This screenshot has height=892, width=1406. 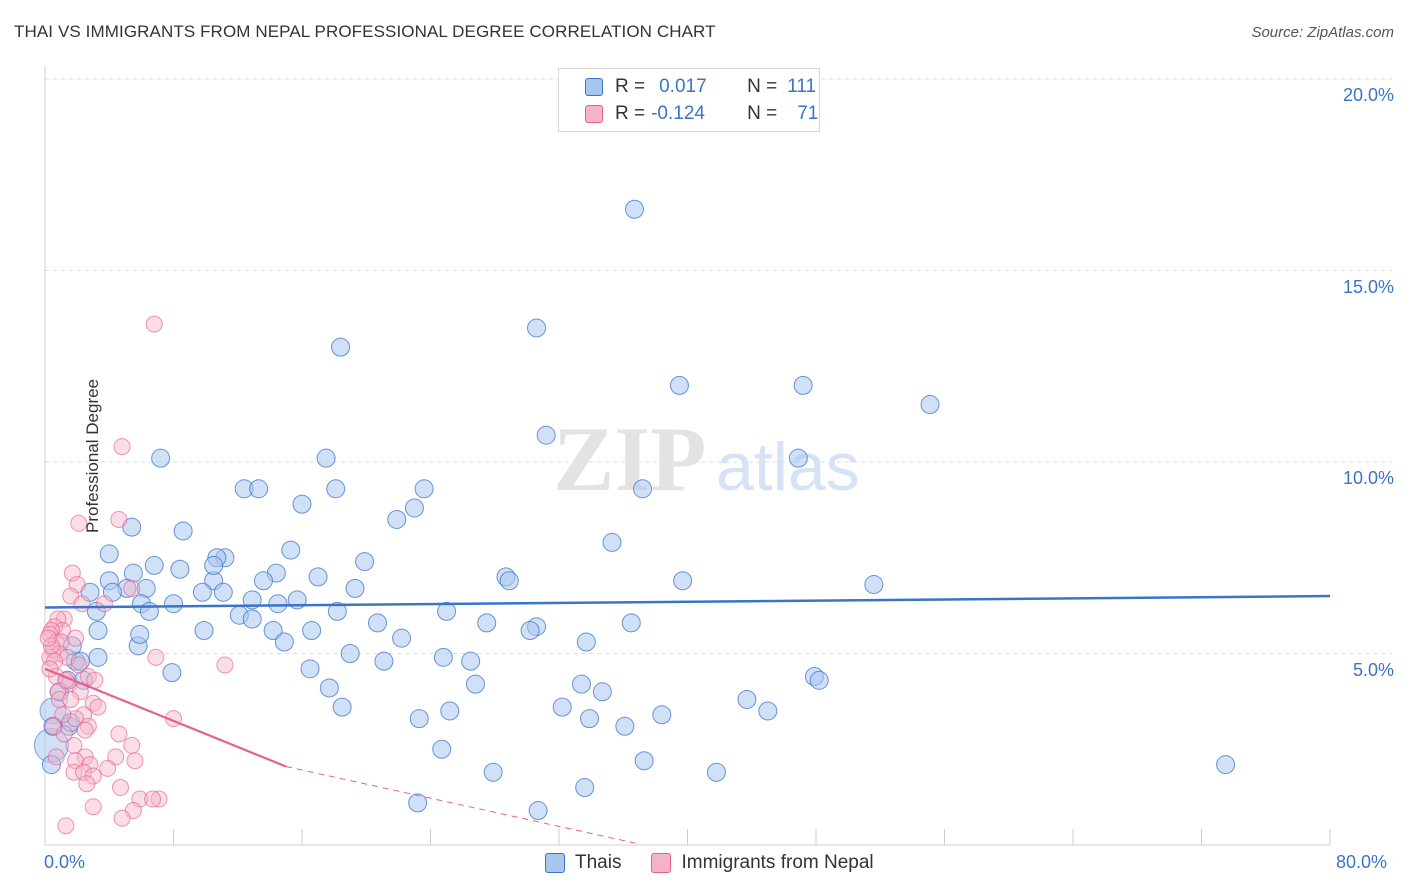 I want to click on legend-r-value: 0.017, so click(x=683, y=86).